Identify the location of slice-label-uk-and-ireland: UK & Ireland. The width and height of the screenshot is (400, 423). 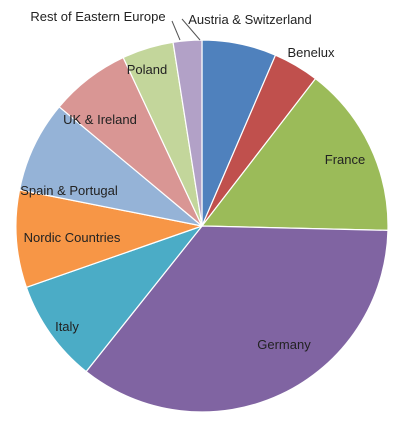
(100, 119).